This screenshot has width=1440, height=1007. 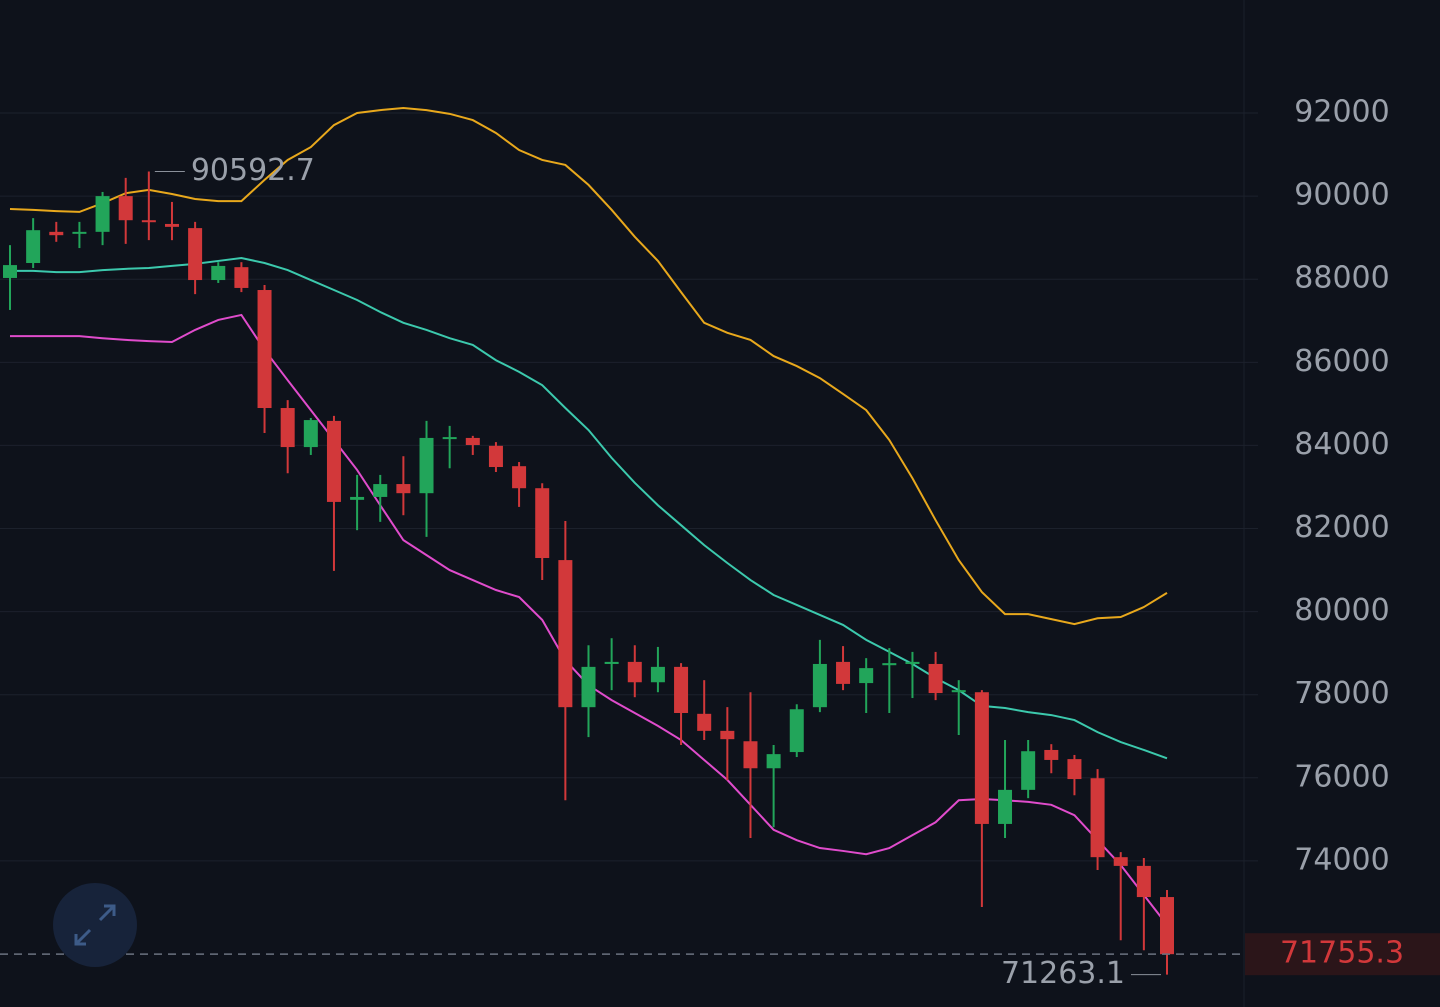 I want to click on low-marker-label: 71263.1, so click(x=1063, y=973).